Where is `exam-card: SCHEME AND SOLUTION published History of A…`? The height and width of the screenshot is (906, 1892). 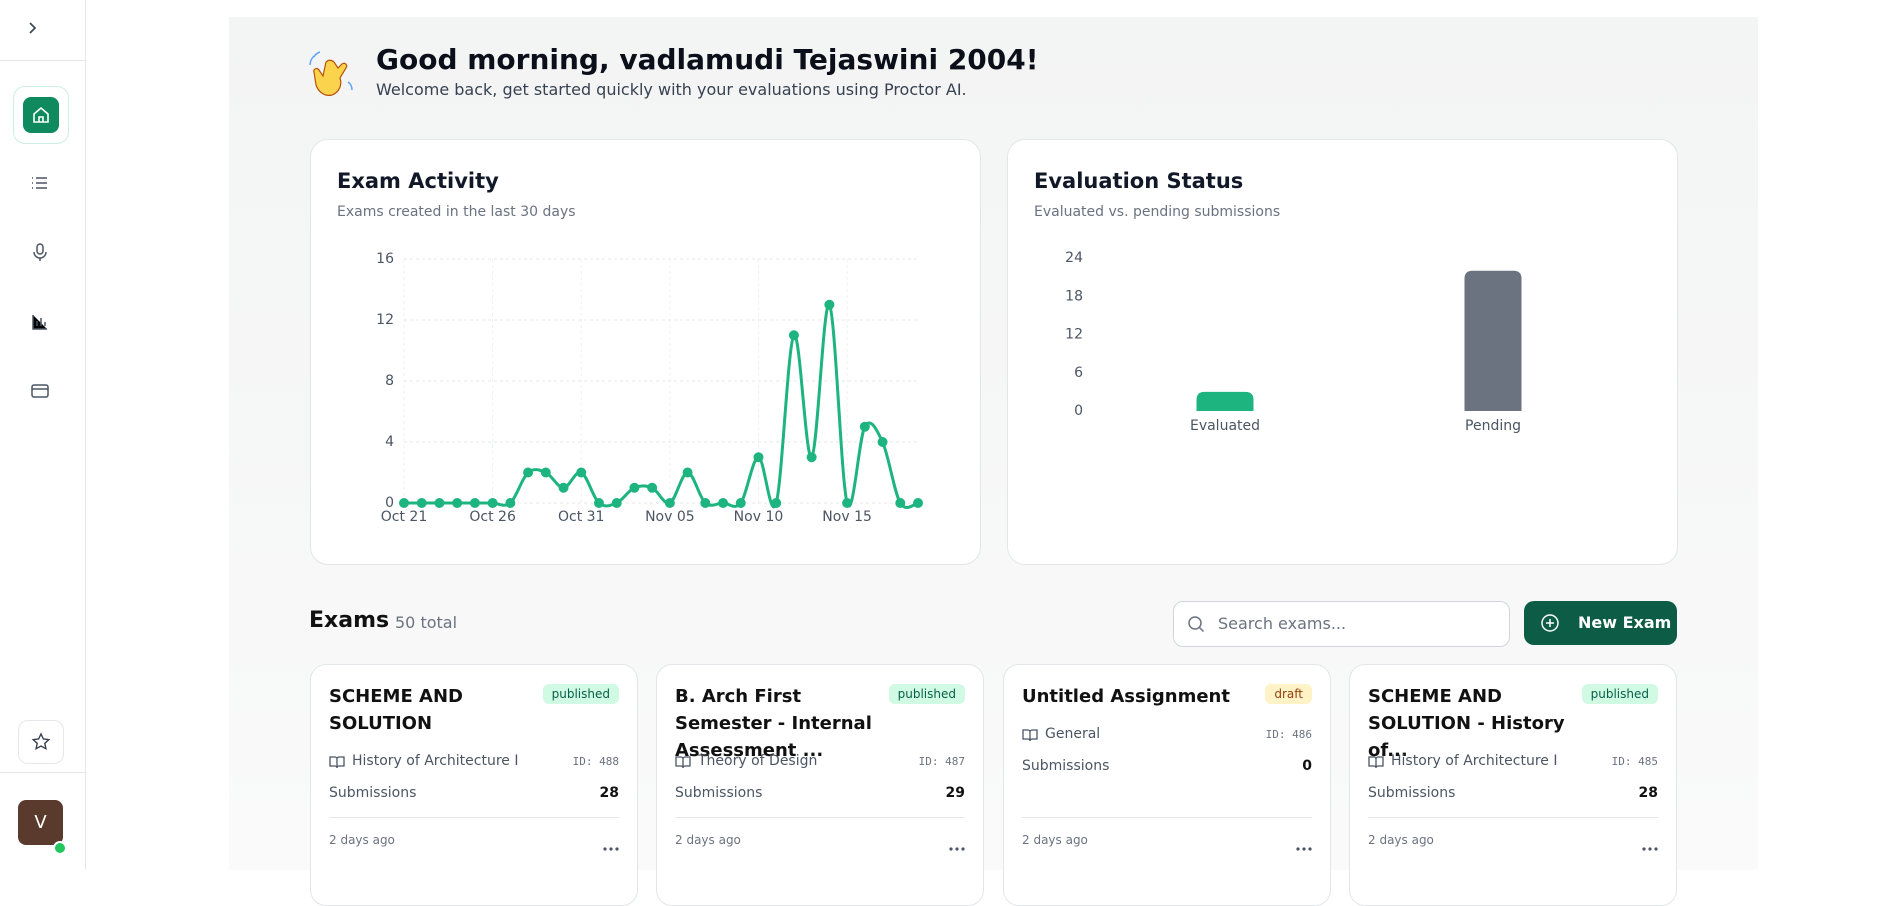
exam-card: SCHEME AND SOLUTION published History of A… is located at coordinates (474, 785).